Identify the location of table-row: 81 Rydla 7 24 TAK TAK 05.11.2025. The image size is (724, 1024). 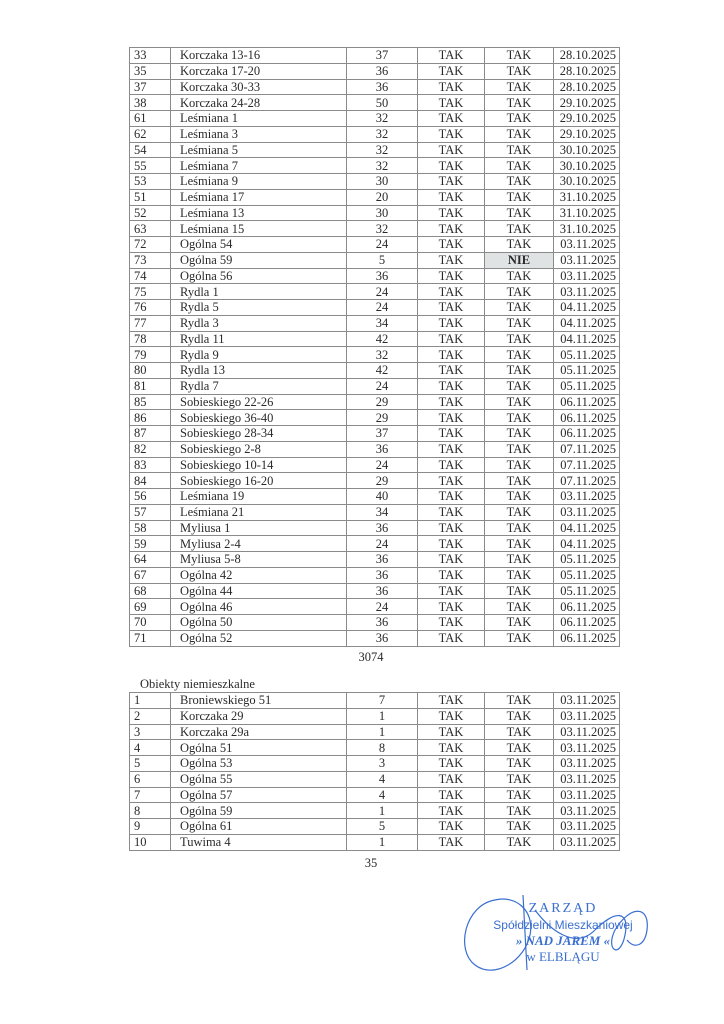
(374, 386).